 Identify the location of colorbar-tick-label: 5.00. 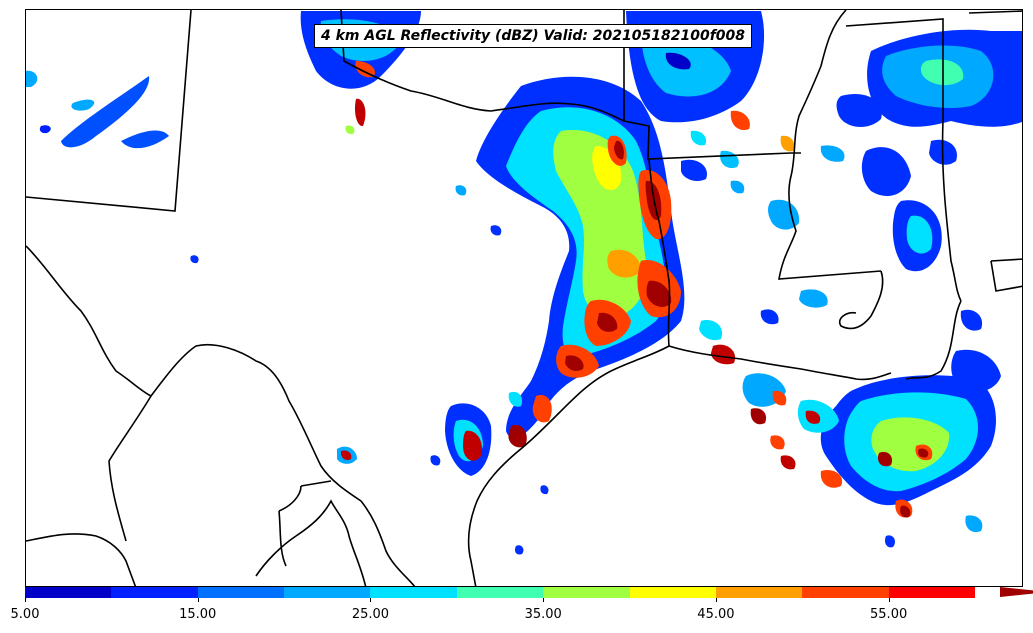
(25, 614).